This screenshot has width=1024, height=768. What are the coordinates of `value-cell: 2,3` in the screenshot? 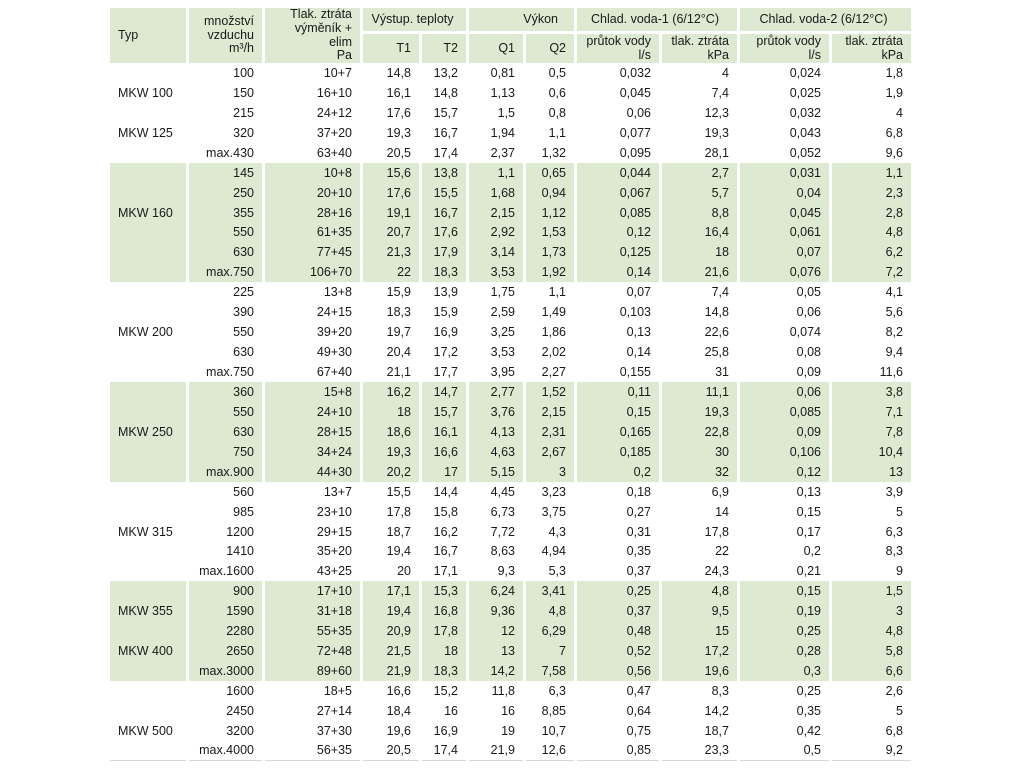 It's located at (871, 192).